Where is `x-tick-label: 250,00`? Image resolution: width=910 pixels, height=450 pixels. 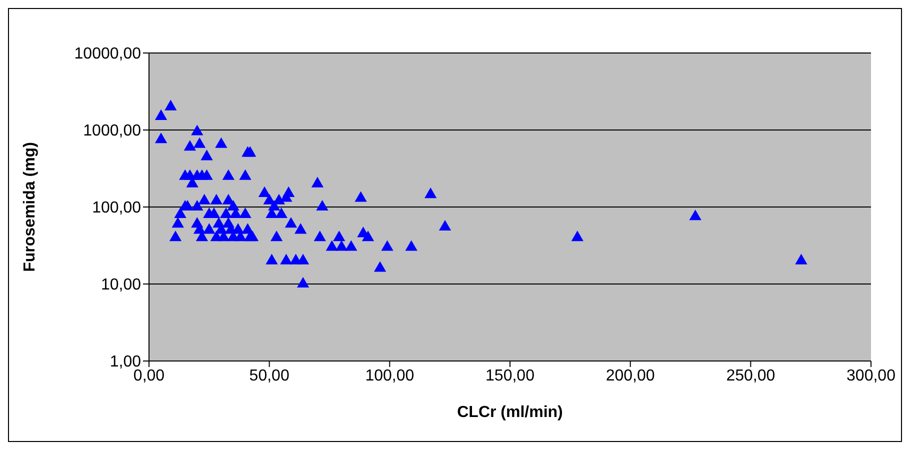
x-tick-label: 250,00 is located at coordinates (751, 375).